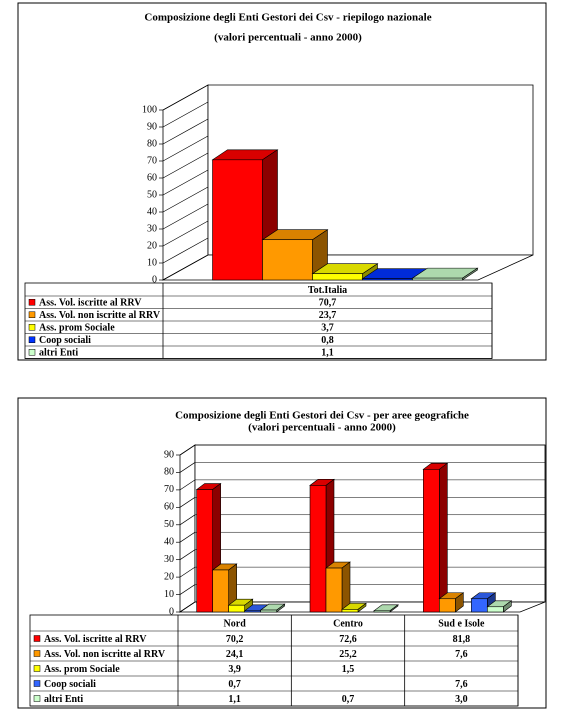  I want to click on chart-subtitle: (valori percentuali - anno 2000), so click(322, 428).